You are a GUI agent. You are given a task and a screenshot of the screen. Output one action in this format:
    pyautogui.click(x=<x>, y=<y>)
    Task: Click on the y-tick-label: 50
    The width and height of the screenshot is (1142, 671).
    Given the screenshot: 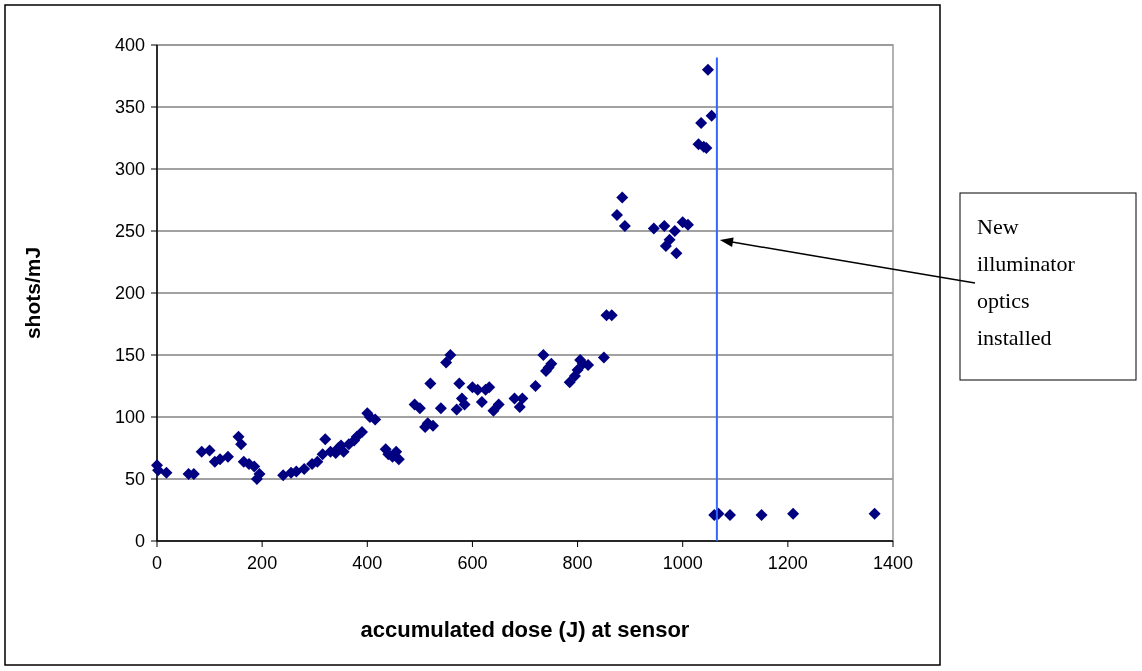 What is the action you would take?
    pyautogui.click(x=134, y=479)
    